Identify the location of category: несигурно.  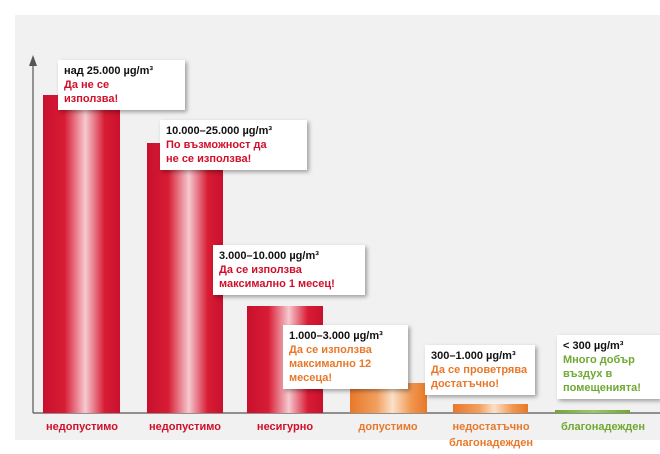
(285, 427).